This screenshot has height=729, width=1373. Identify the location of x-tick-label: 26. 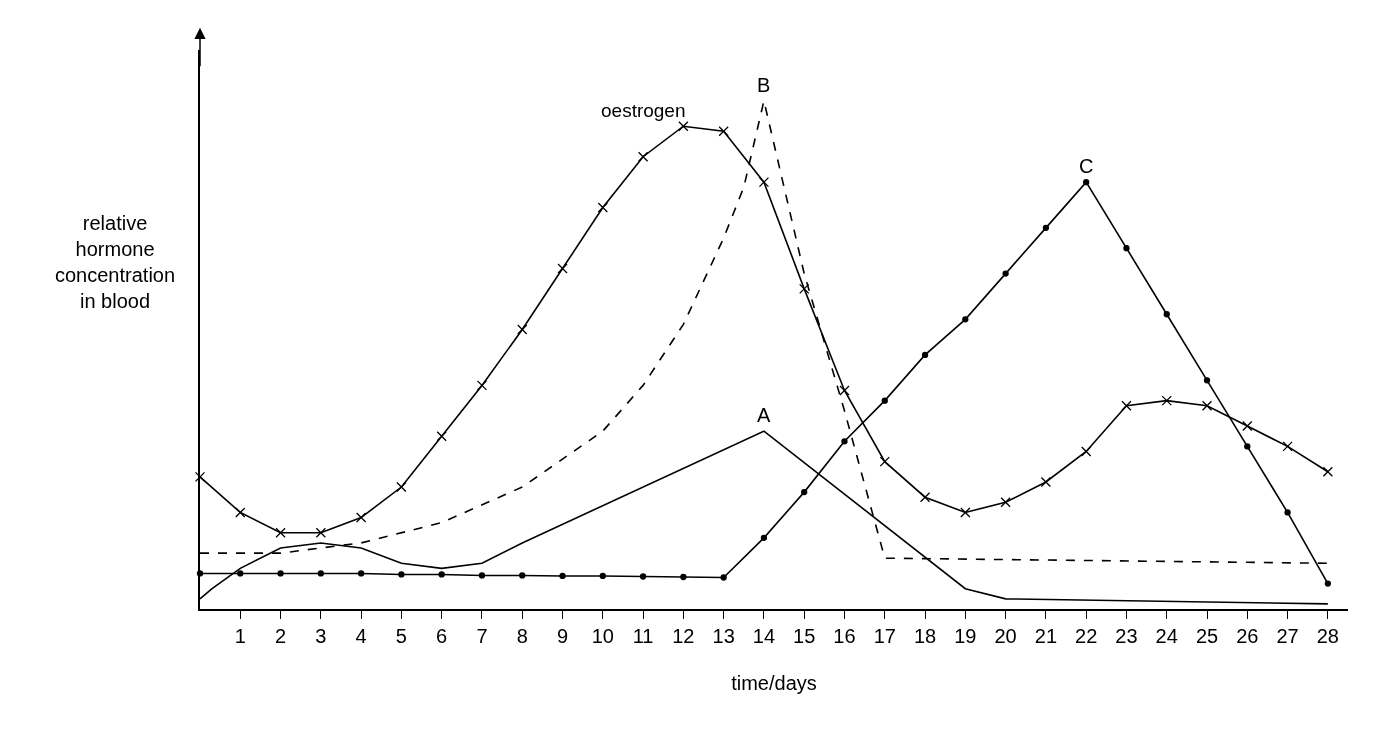
(1247, 635).